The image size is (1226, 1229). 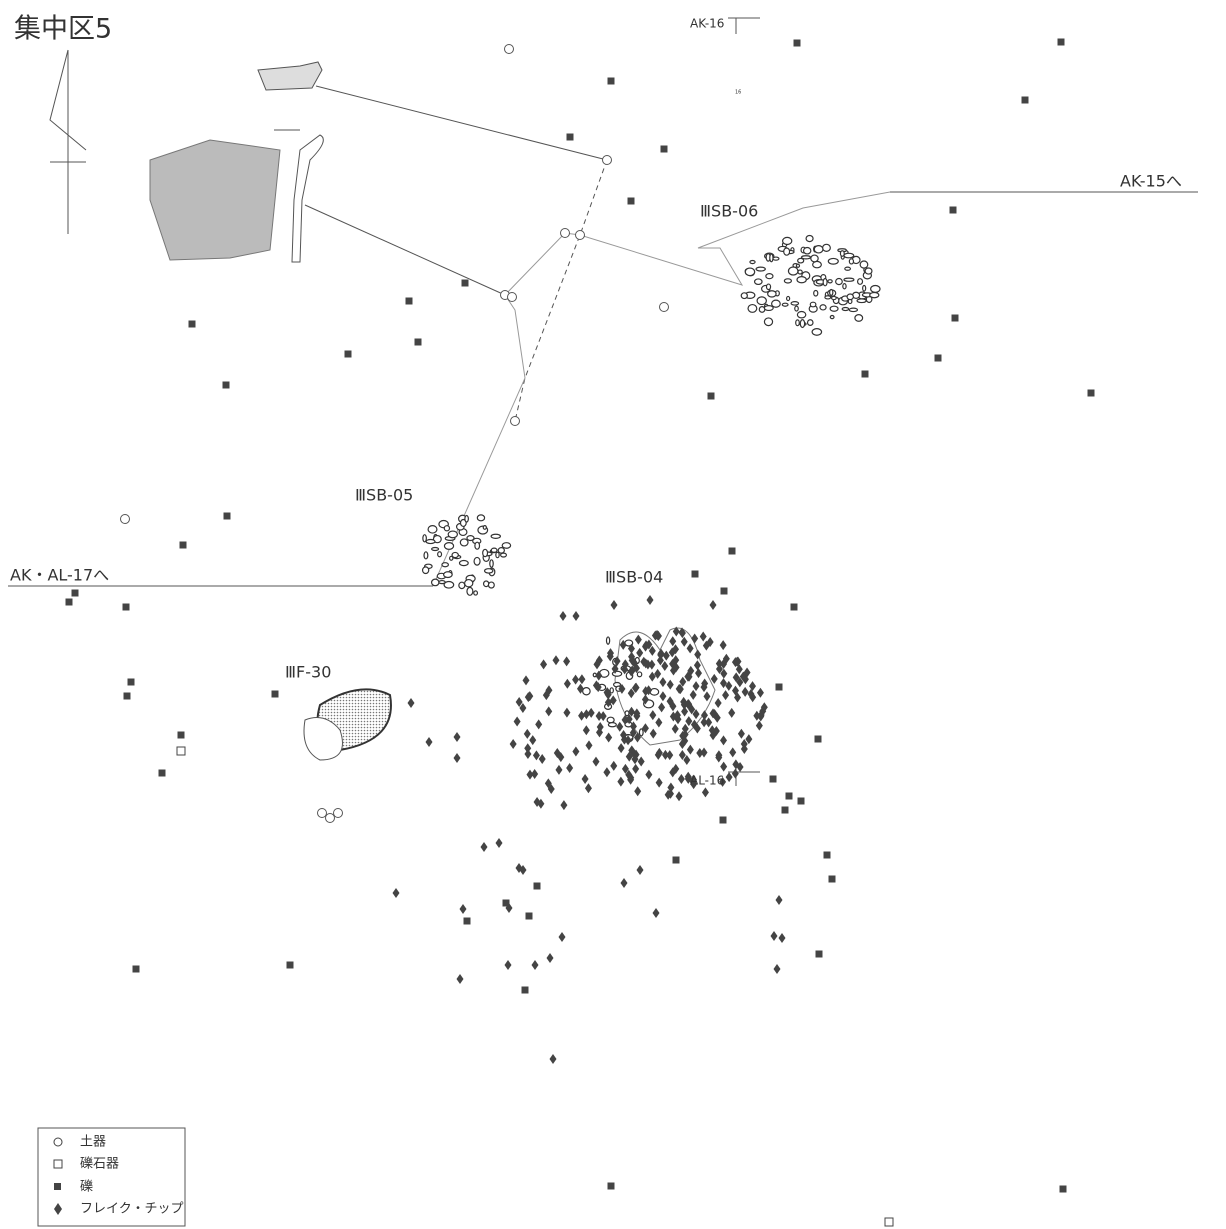 I want to click on stone-tool, so click(x=181, y=751).